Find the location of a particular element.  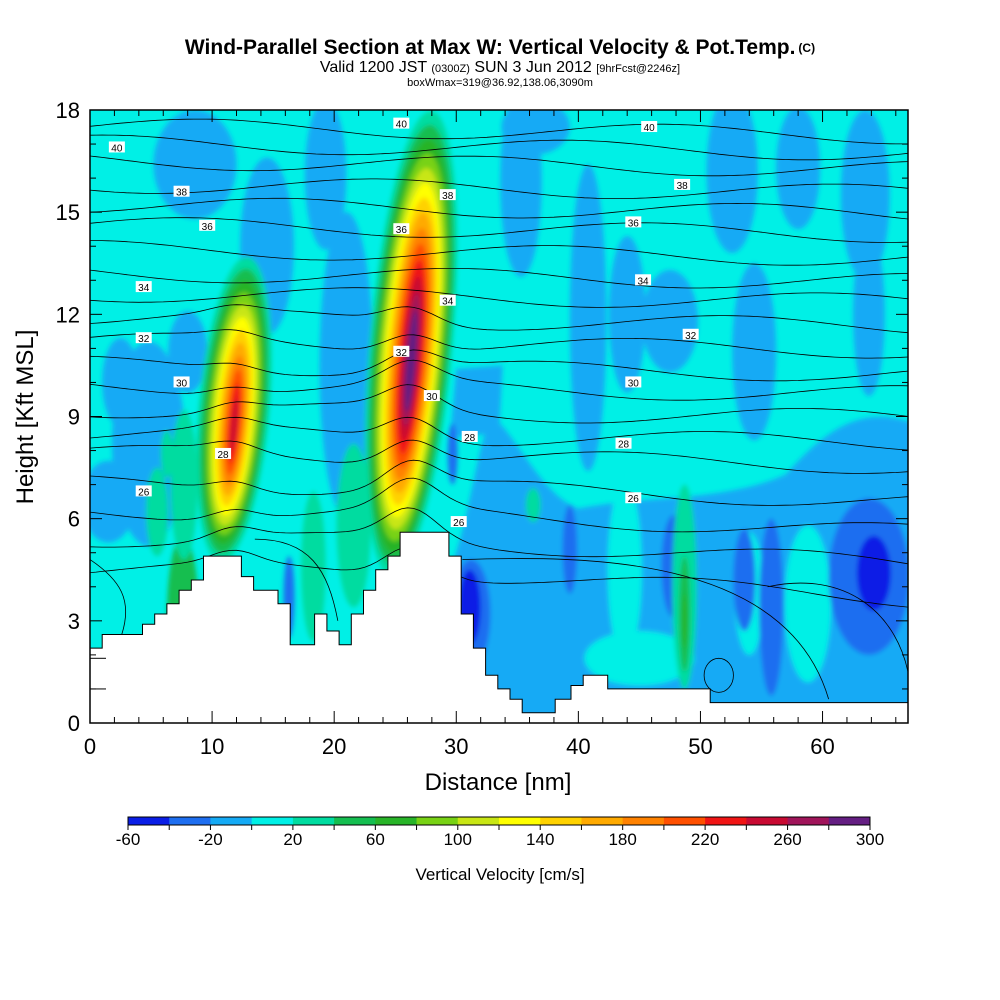

x-tick-label: 0 is located at coordinates (90, 746).